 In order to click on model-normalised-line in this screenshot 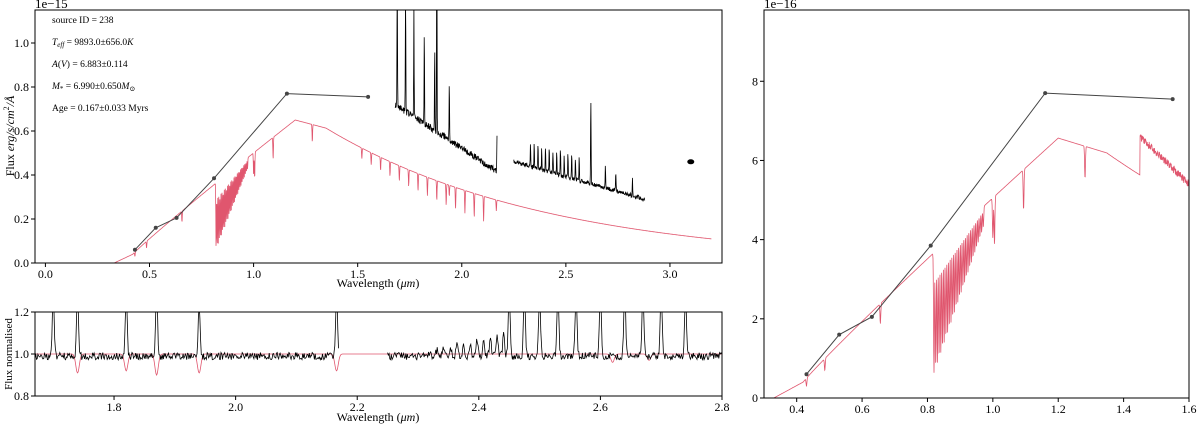, I will do `click(378, 364)`.